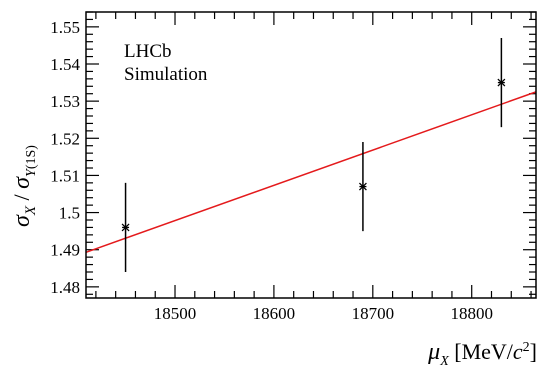  Describe the element at coordinates (65, 138) in the screenshot. I see `y-tick-label: 1.52` at that location.